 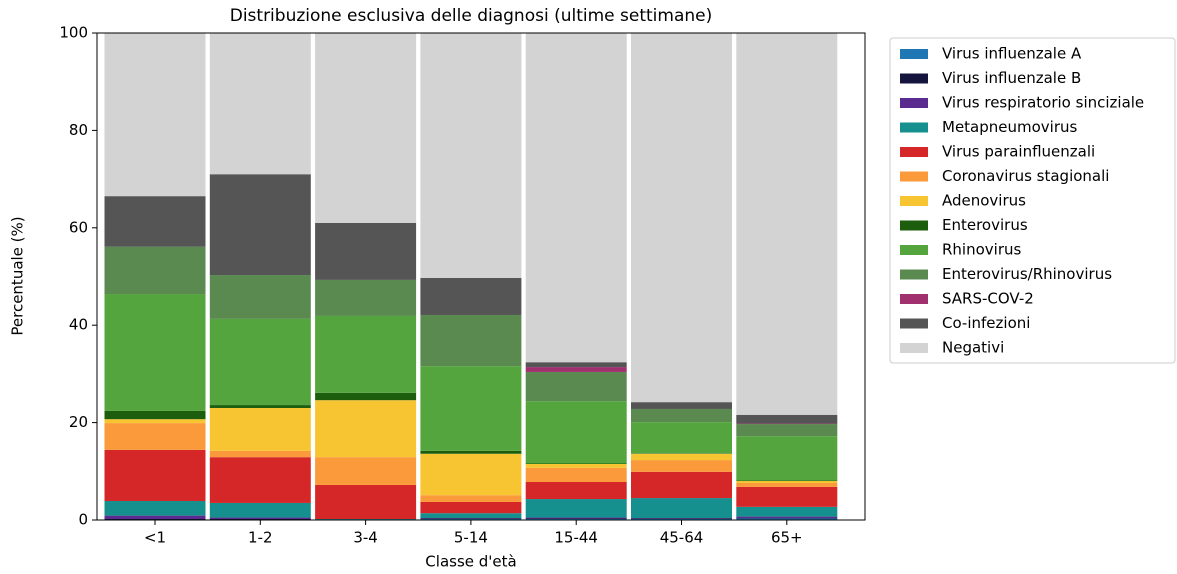 What do you see at coordinates (1011, 78) in the screenshot?
I see `legend-label: Virus influenzale B` at bounding box center [1011, 78].